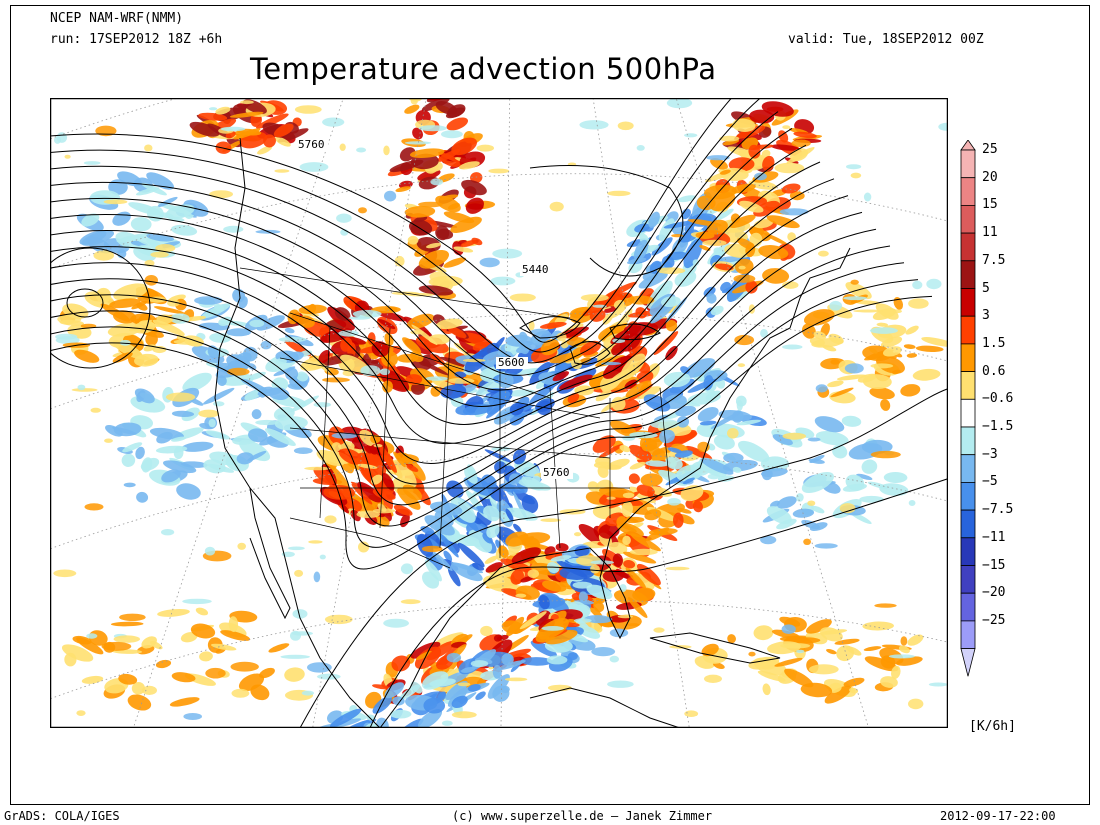 The width and height of the screenshot is (1100, 825). What do you see at coordinates (311, 144) in the screenshot?
I see `contour-label: 5760` at bounding box center [311, 144].